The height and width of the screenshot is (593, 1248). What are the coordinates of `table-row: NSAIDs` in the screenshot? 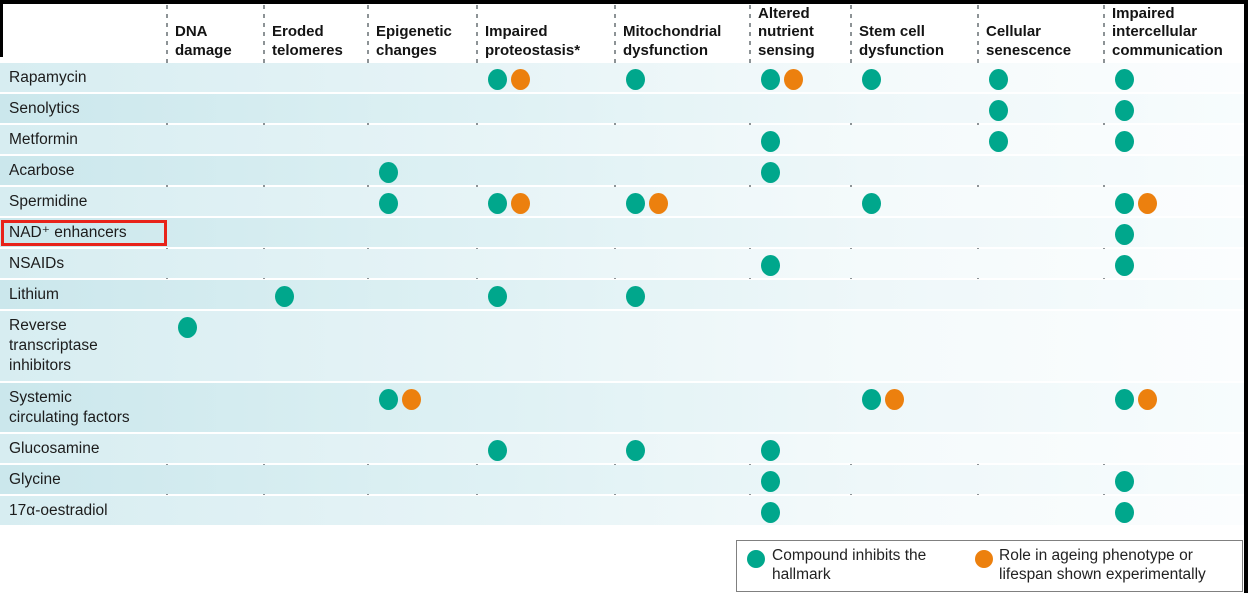 It's located at (622, 263).